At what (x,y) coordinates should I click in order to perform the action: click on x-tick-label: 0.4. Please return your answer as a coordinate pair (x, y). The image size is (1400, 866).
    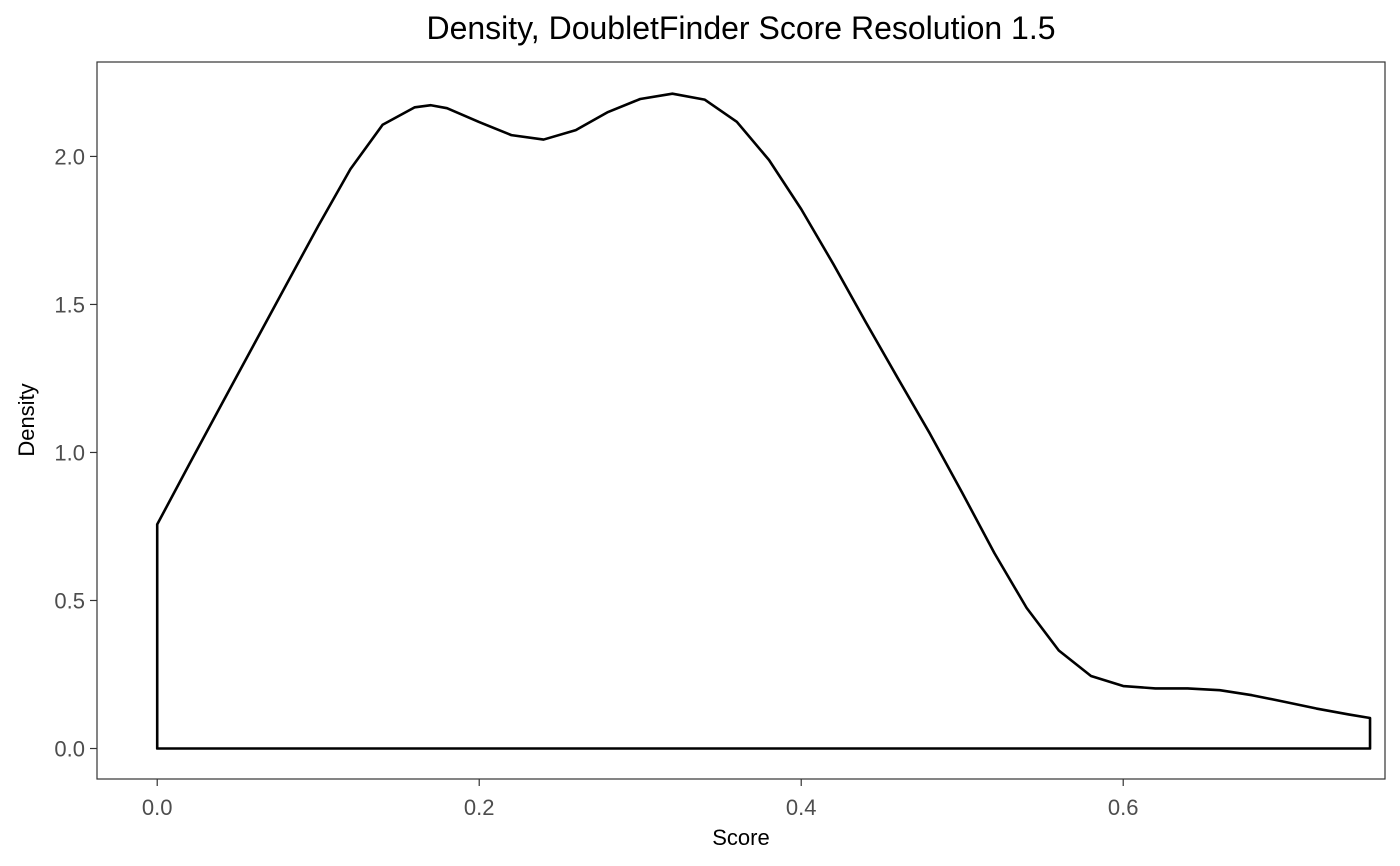
    Looking at the image, I should click on (801, 807).